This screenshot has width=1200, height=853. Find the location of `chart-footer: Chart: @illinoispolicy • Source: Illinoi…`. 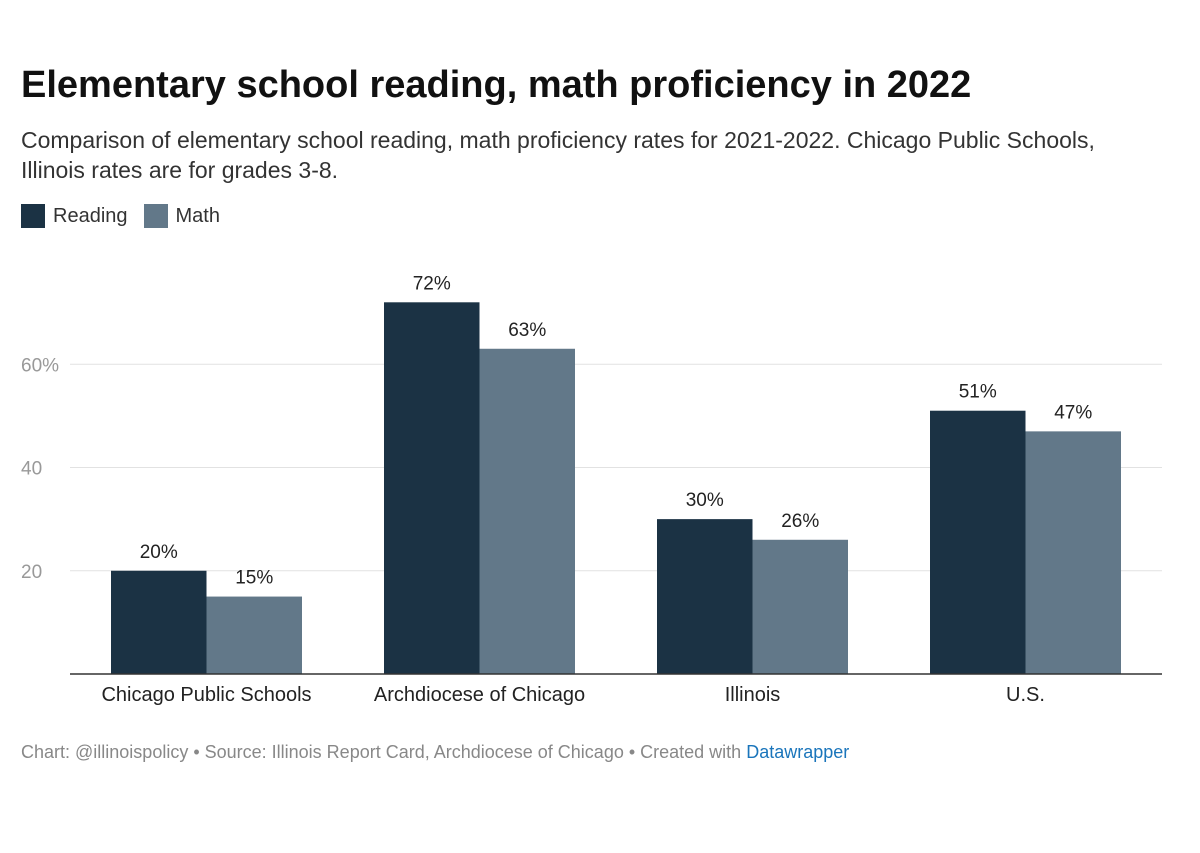

chart-footer: Chart: @illinoispolicy • Source: Illinoi… is located at coordinates (435, 752).